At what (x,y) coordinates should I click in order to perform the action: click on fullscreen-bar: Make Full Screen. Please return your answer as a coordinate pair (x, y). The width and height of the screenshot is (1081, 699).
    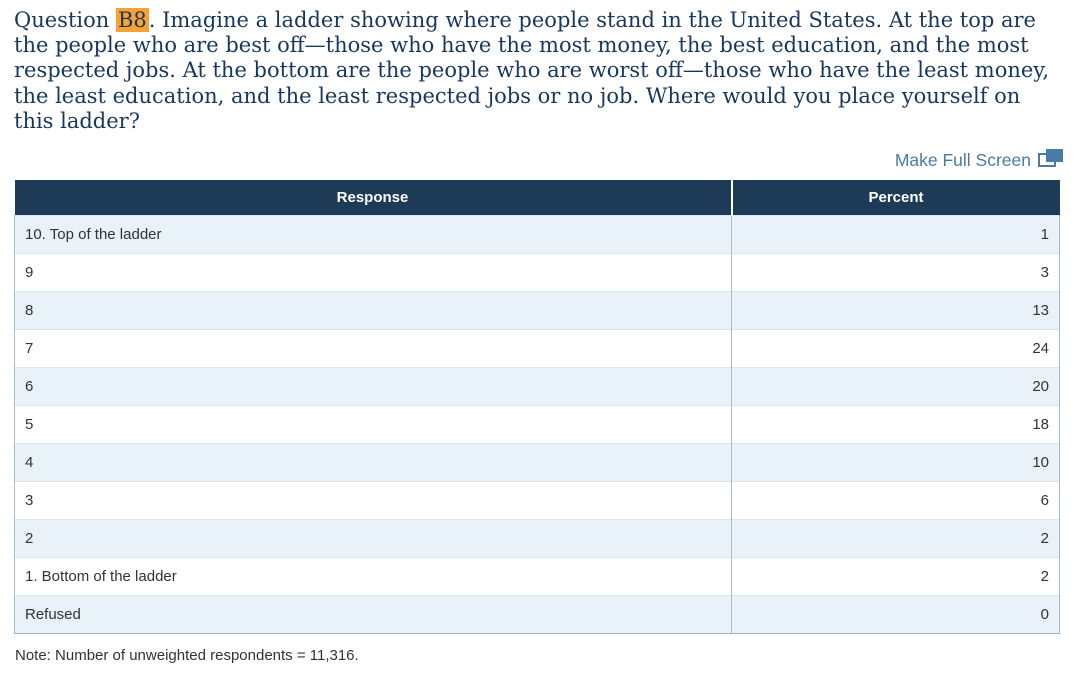
    Looking at the image, I should click on (532, 161).